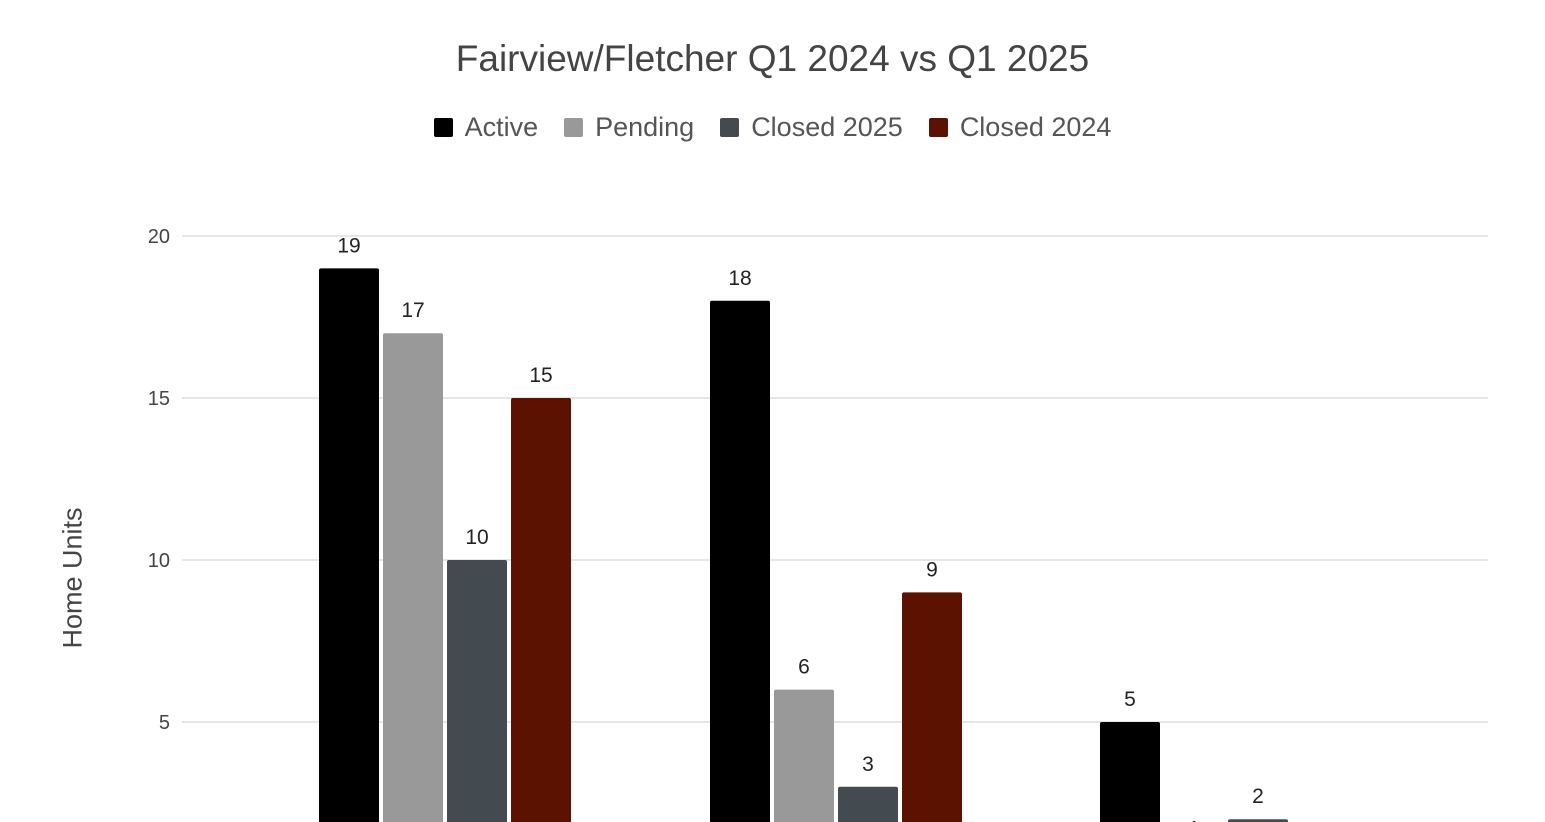  I want to click on legend-swatch-pending, so click(574, 127).